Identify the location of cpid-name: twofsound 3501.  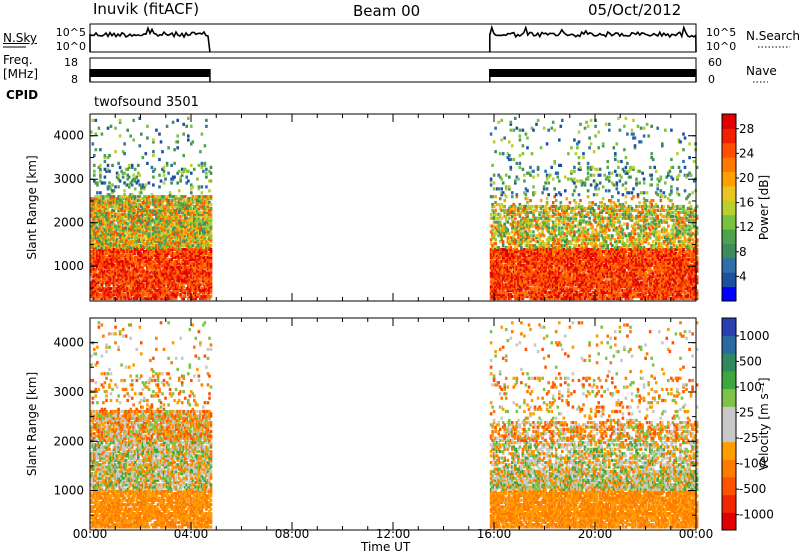
(146, 102).